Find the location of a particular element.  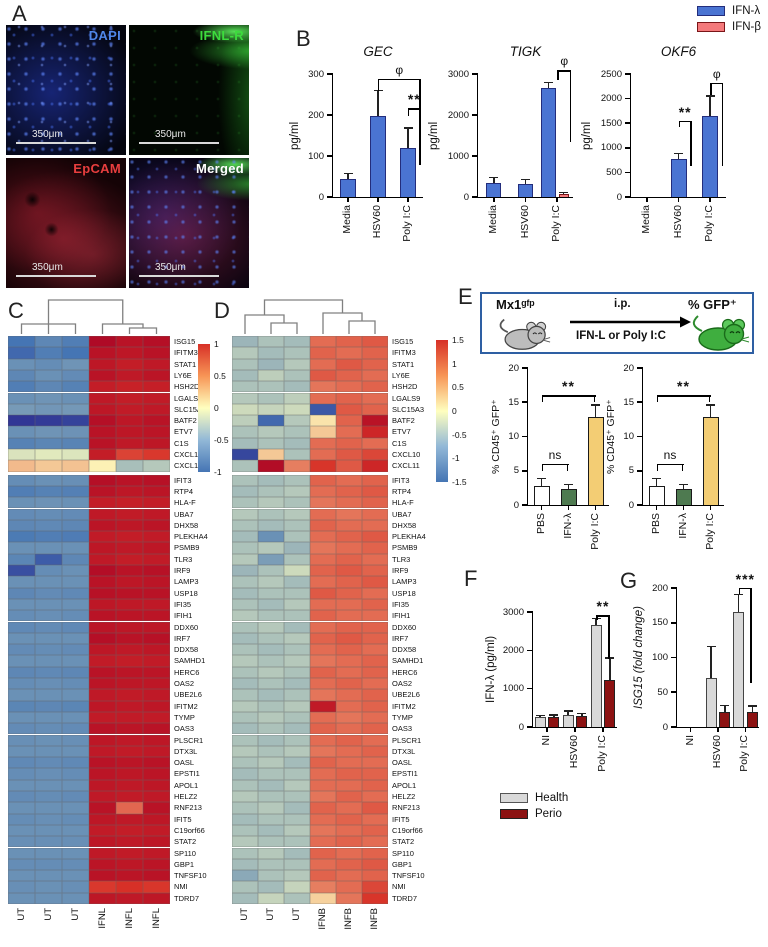

gene-label: TYMP is located at coordinates (184, 717).